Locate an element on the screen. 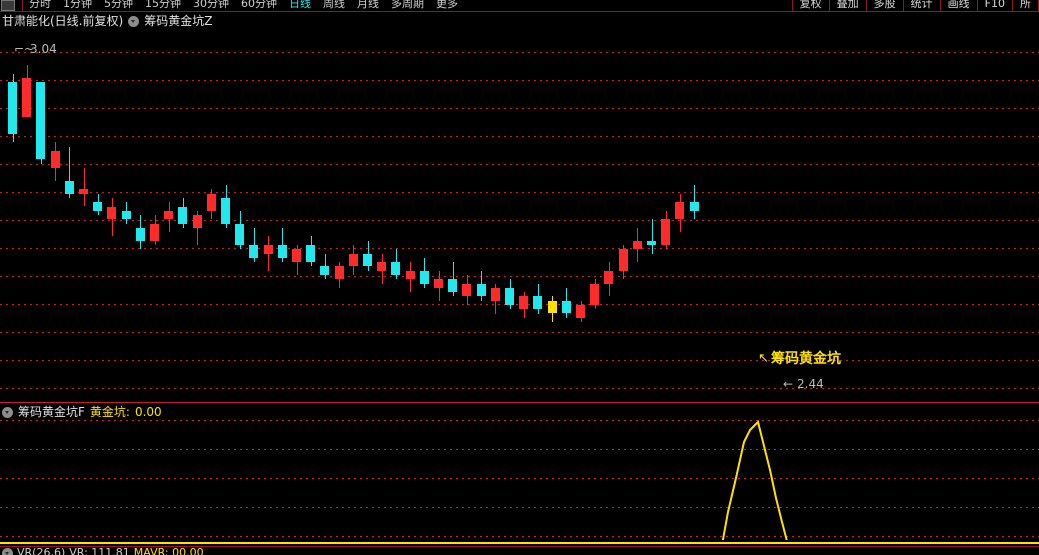  period-tab-1: 1分钟 is located at coordinates (77, 5).